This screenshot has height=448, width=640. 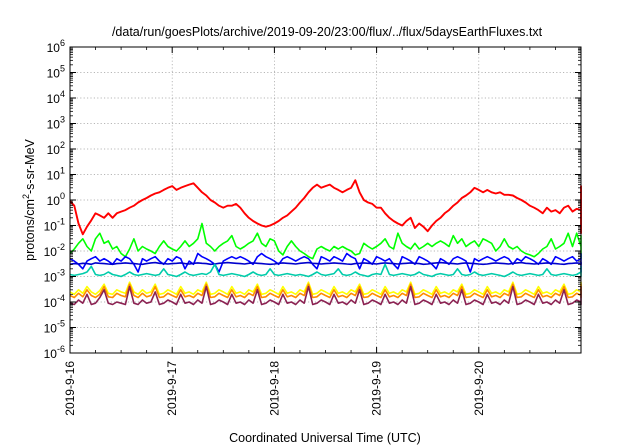 What do you see at coordinates (479, 388) in the screenshot?
I see `x-tick-label: 2019-9-20` at bounding box center [479, 388].